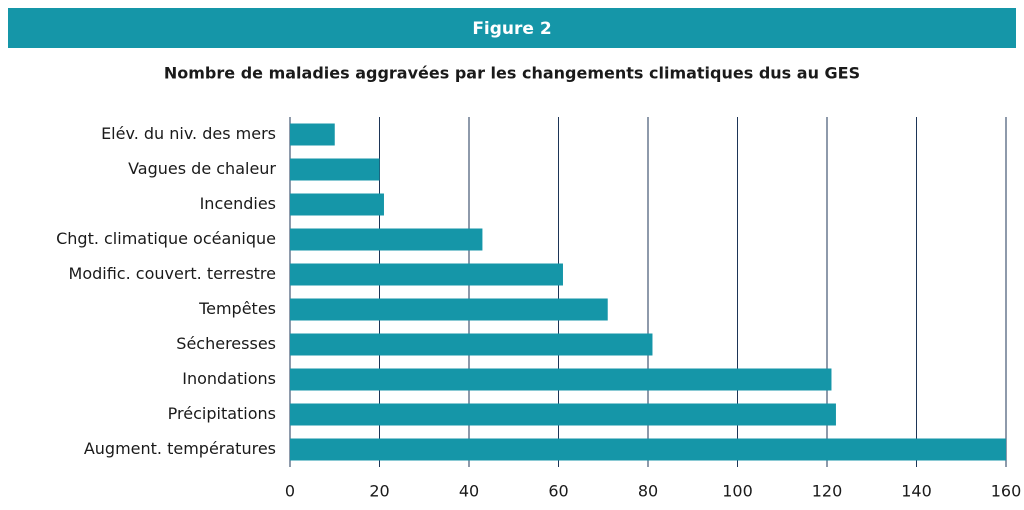 The image size is (1024, 510). What do you see at coordinates (237, 308) in the screenshot?
I see `y-tick-label: Tempêtes` at bounding box center [237, 308].